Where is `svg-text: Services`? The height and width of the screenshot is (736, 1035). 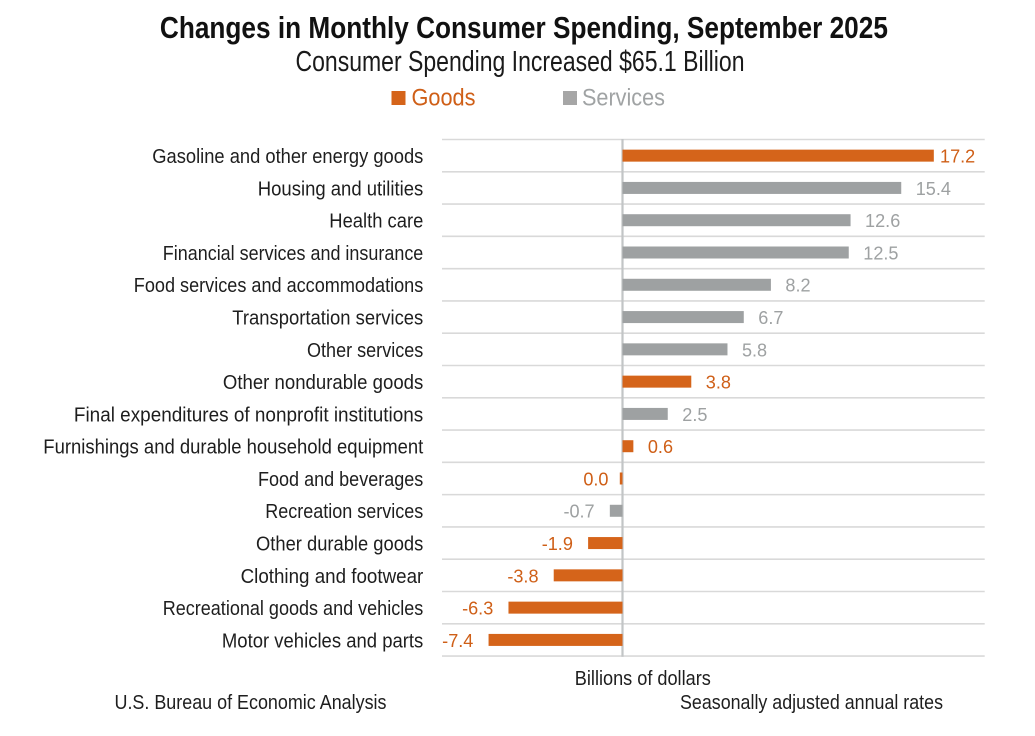
svg-text: Services is located at coordinates (623, 99).